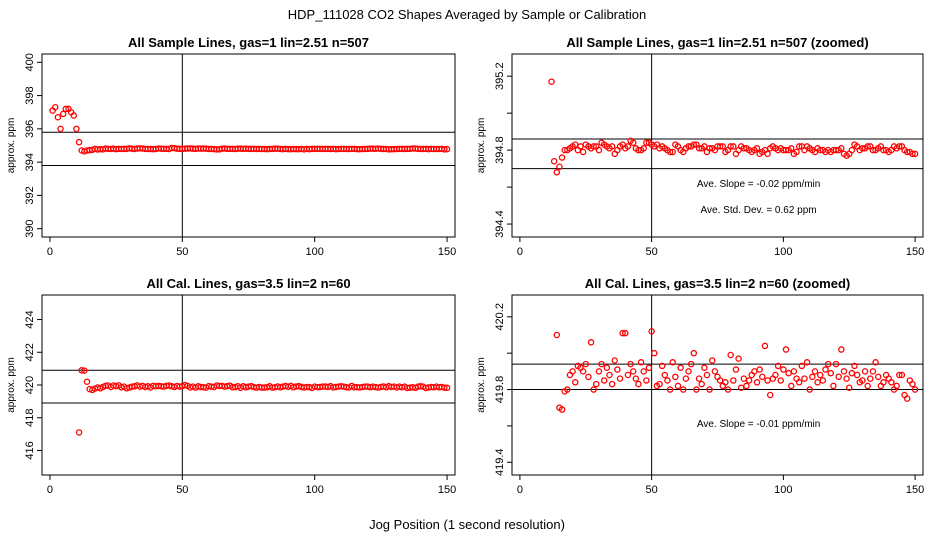  What do you see at coordinates (500, 150) in the screenshot?
I see `y-tick-label: 394.8` at bounding box center [500, 150].